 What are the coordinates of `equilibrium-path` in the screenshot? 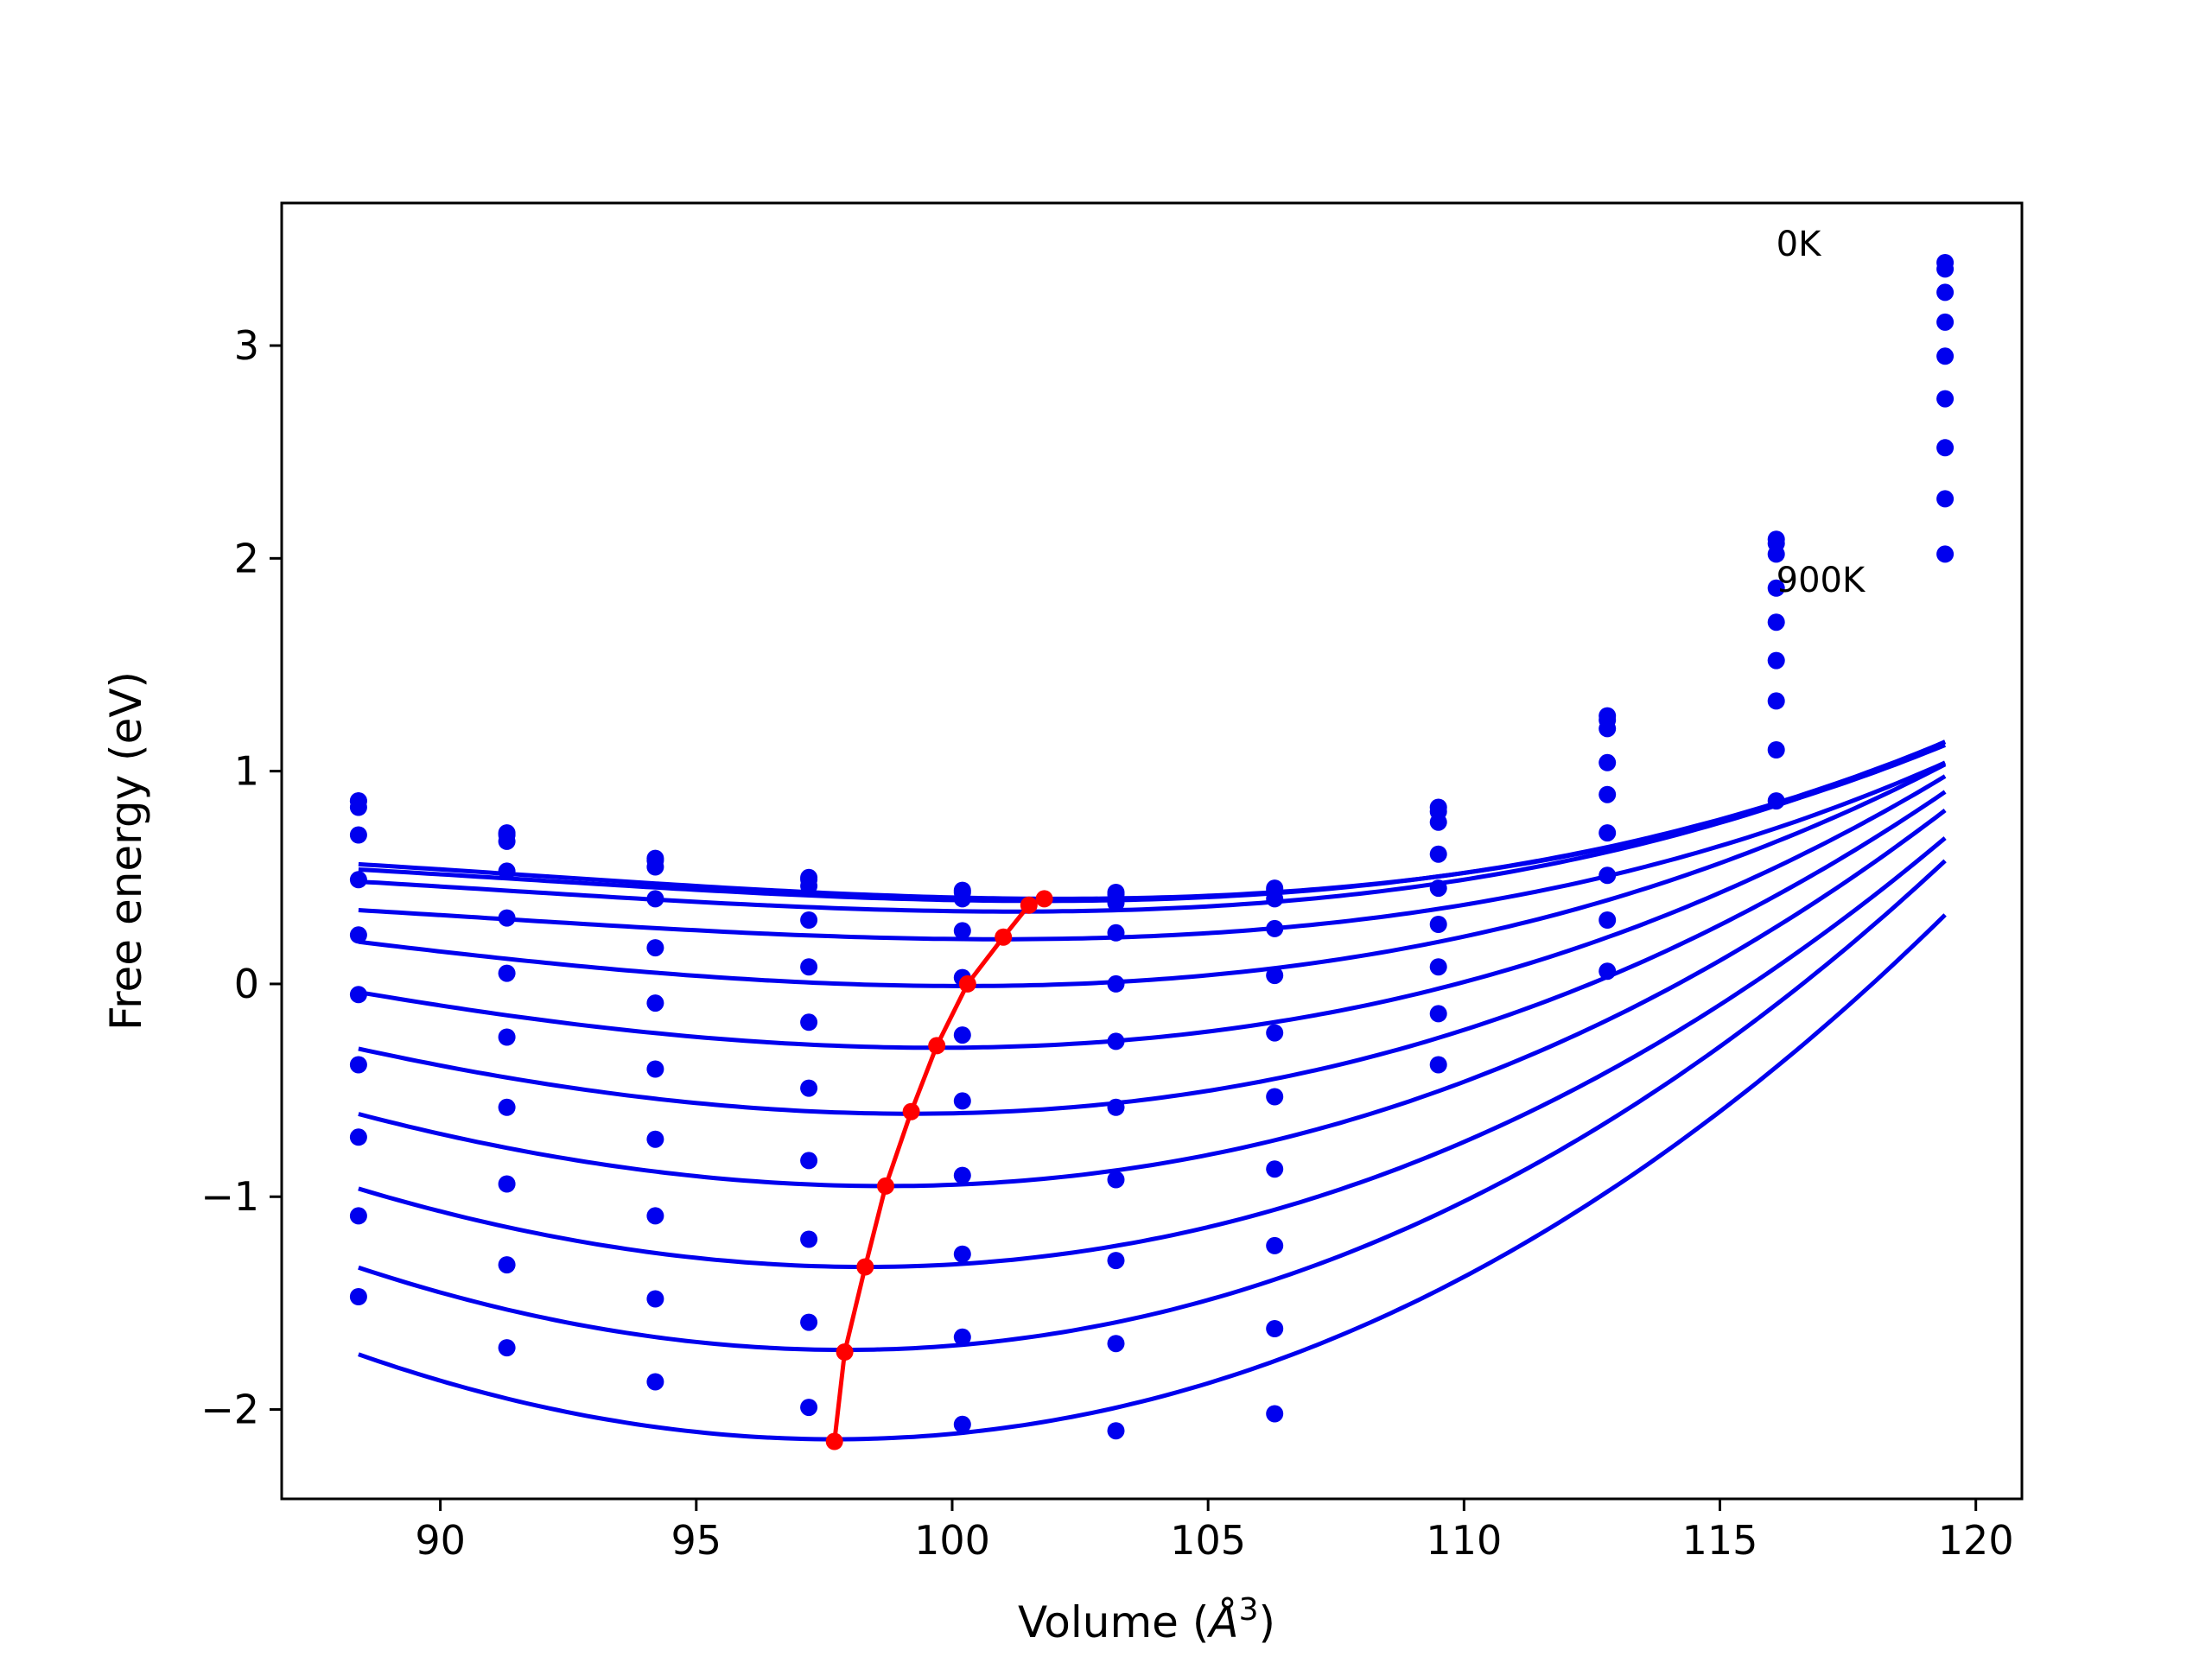 It's located at (939, 1170).